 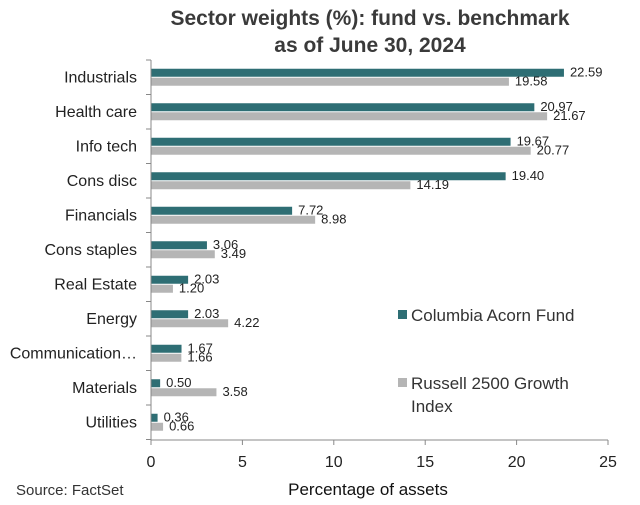 What do you see at coordinates (156, 383) in the screenshot?
I see `fund-bar-materials` at bounding box center [156, 383].